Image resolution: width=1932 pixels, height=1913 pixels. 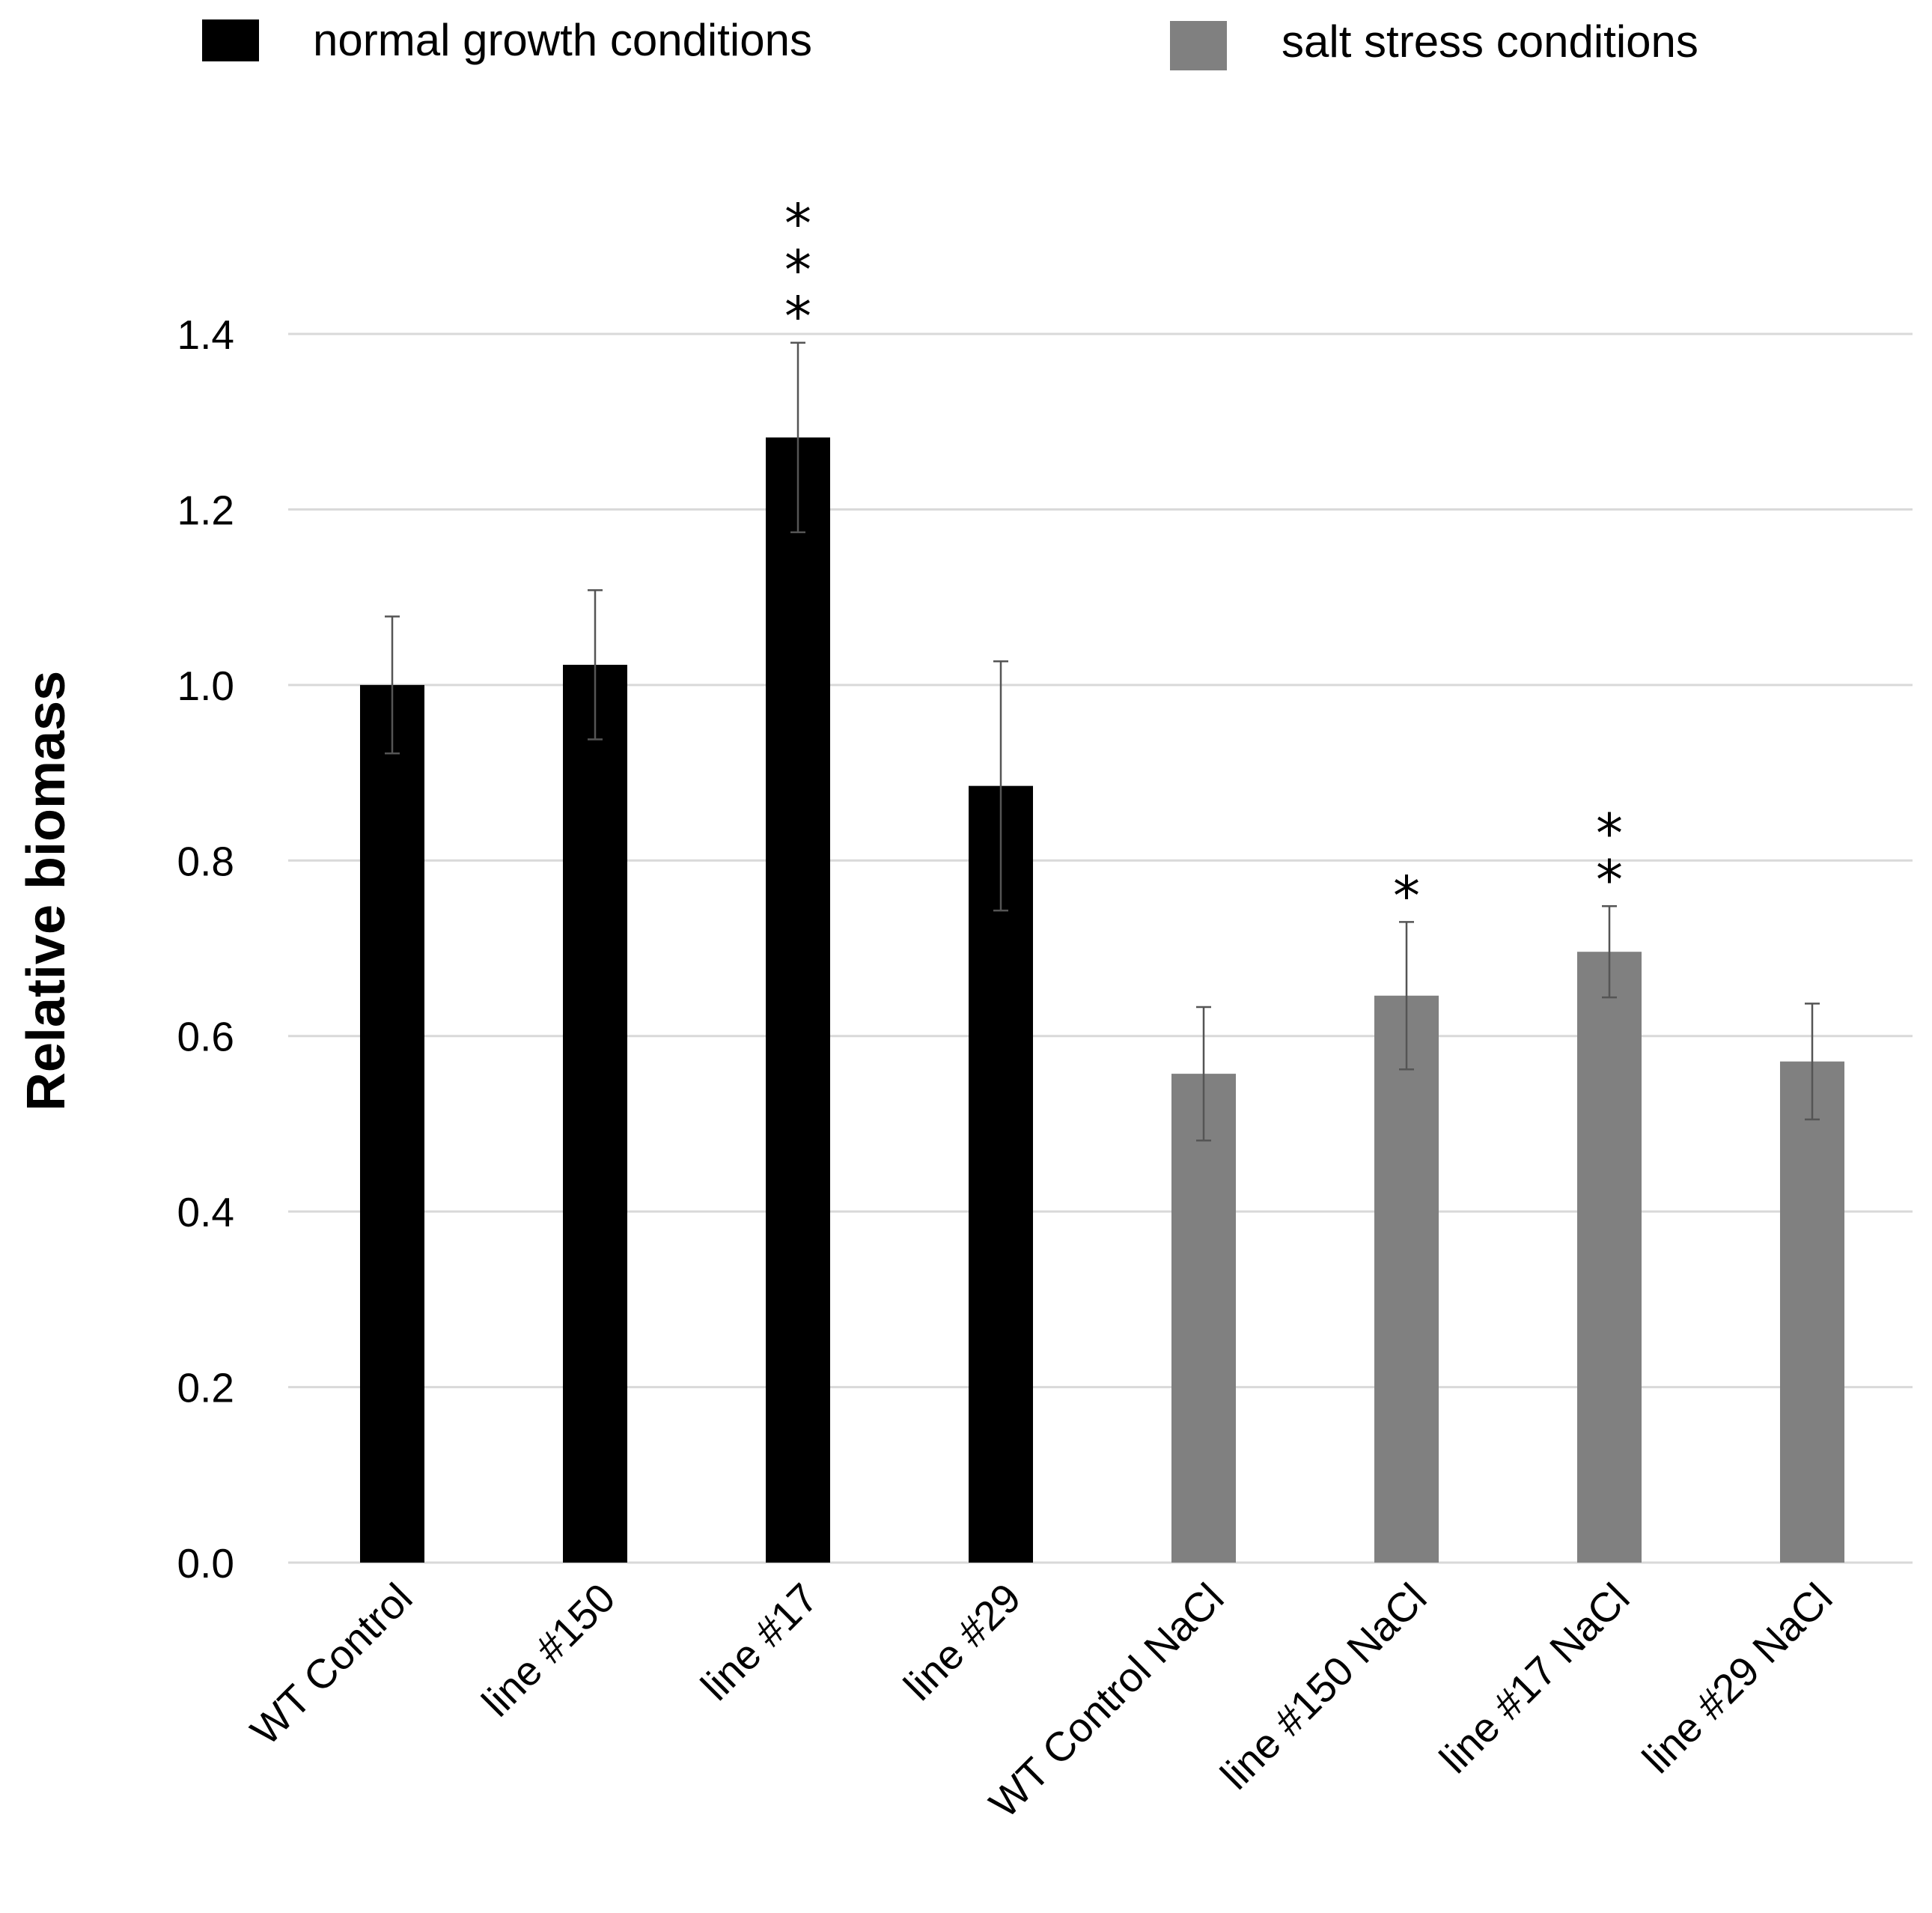 What do you see at coordinates (231, 40) in the screenshot?
I see `legend-swatch-normal` at bounding box center [231, 40].